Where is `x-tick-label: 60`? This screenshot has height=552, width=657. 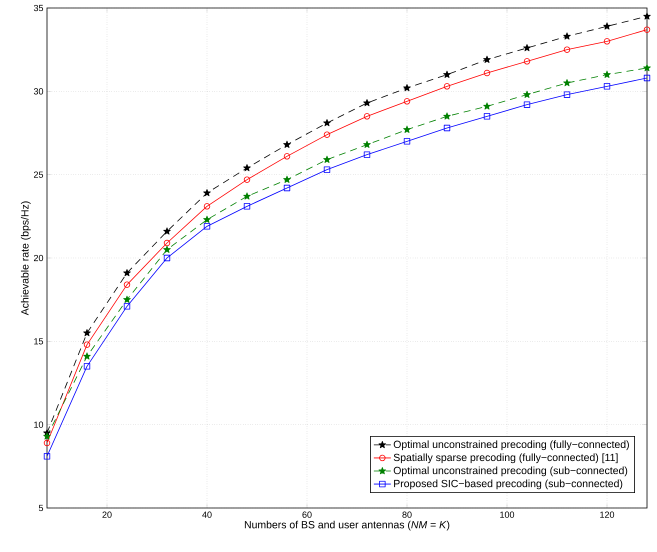
x-tick-label: 60 is located at coordinates (307, 515).